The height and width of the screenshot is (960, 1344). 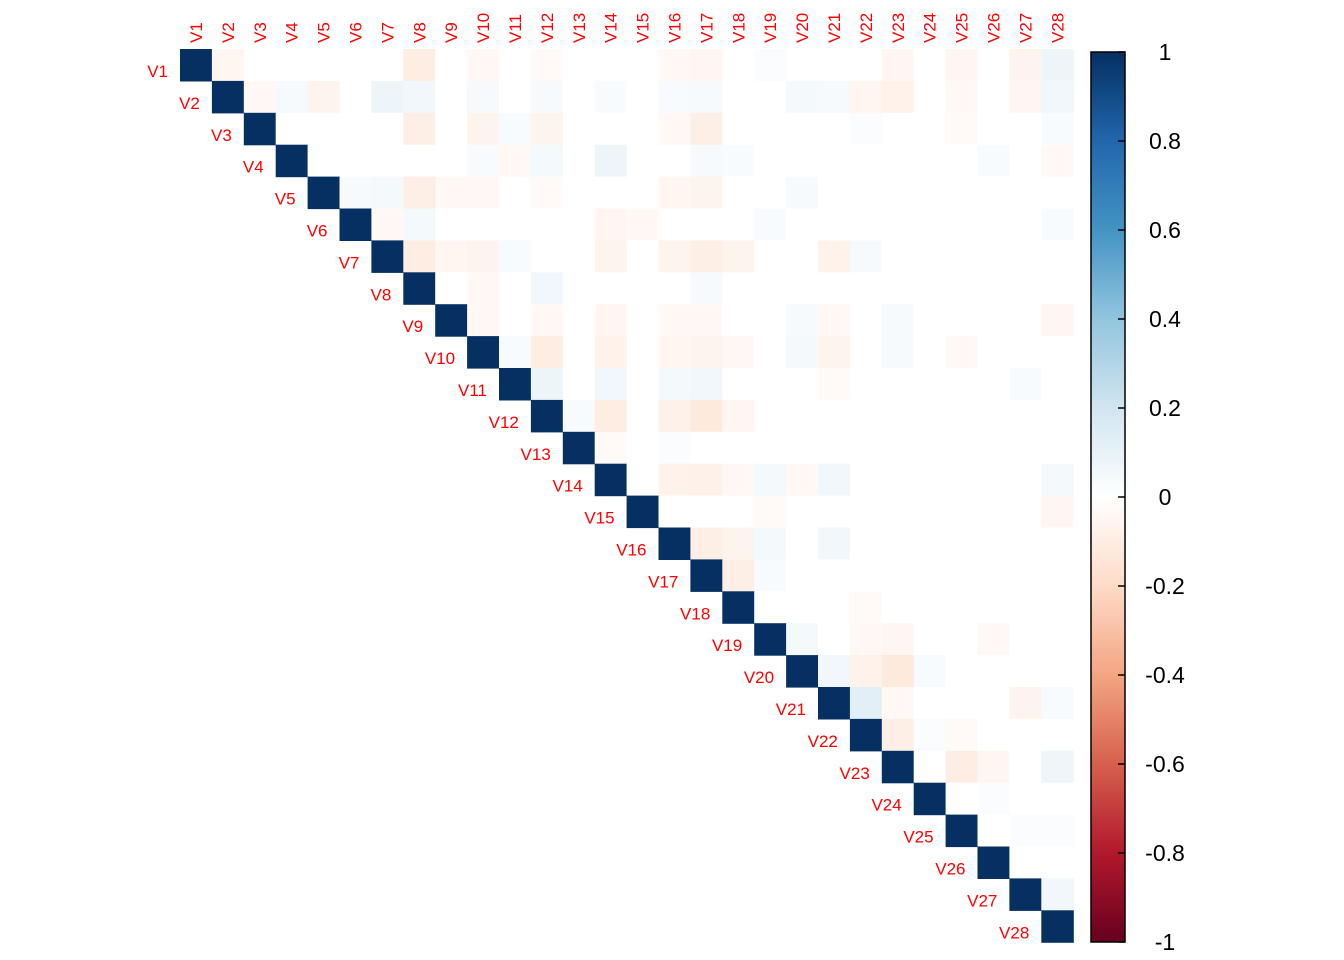 What do you see at coordinates (866, 28) in the screenshot?
I see `column-label-V22: V22` at bounding box center [866, 28].